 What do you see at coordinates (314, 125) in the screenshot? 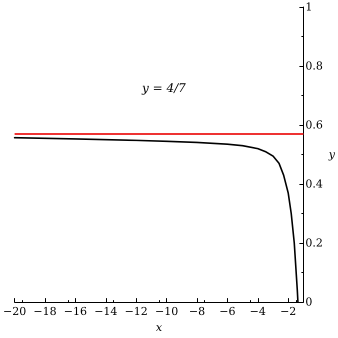
I see `y-tick-label: 0.6` at bounding box center [314, 125].